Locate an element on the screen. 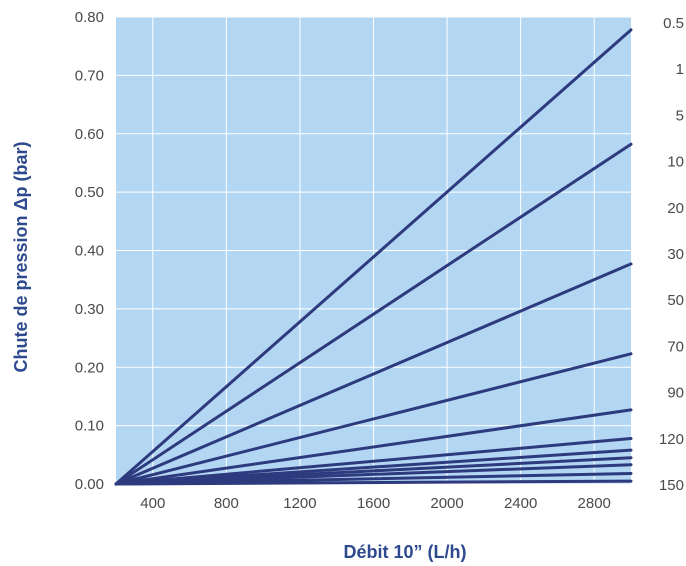  x-tick-label: 2800 is located at coordinates (594, 503).